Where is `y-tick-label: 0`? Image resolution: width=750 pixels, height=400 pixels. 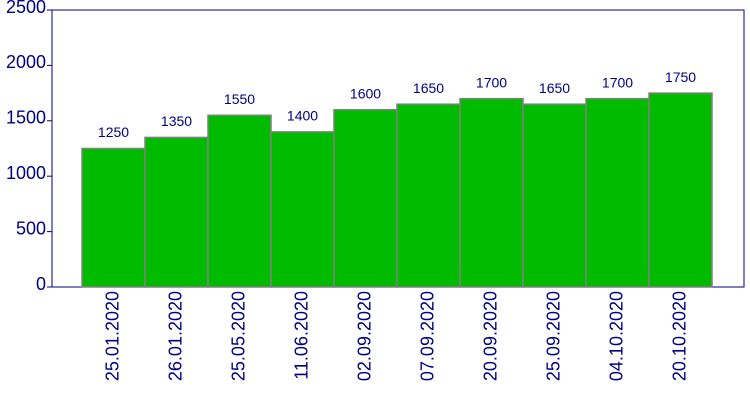
y-tick-label: 0 is located at coordinates (41, 284).